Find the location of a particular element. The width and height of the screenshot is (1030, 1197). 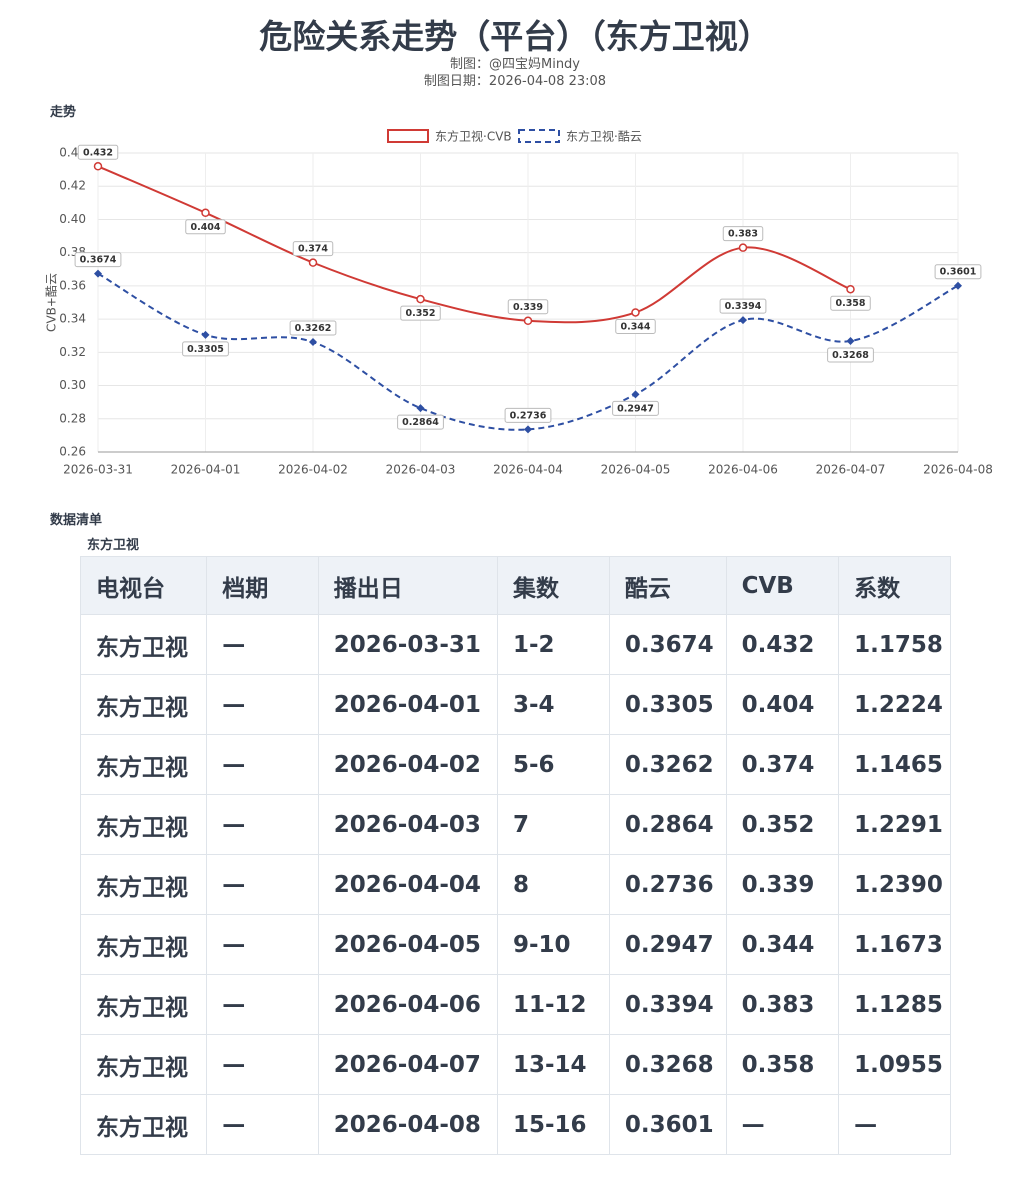

data-label: 0.352 is located at coordinates (420, 313).